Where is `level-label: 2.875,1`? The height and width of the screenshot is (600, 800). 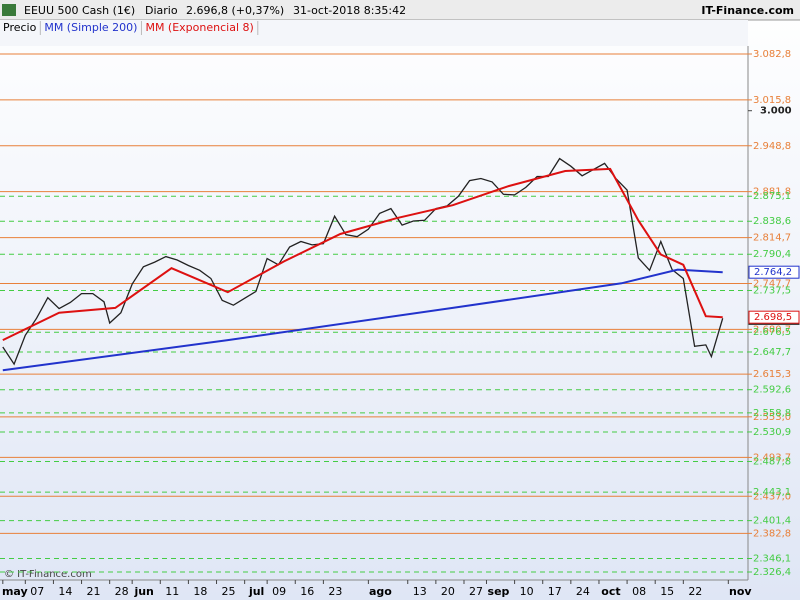
level-label: 2.875,1 is located at coordinates (772, 196).